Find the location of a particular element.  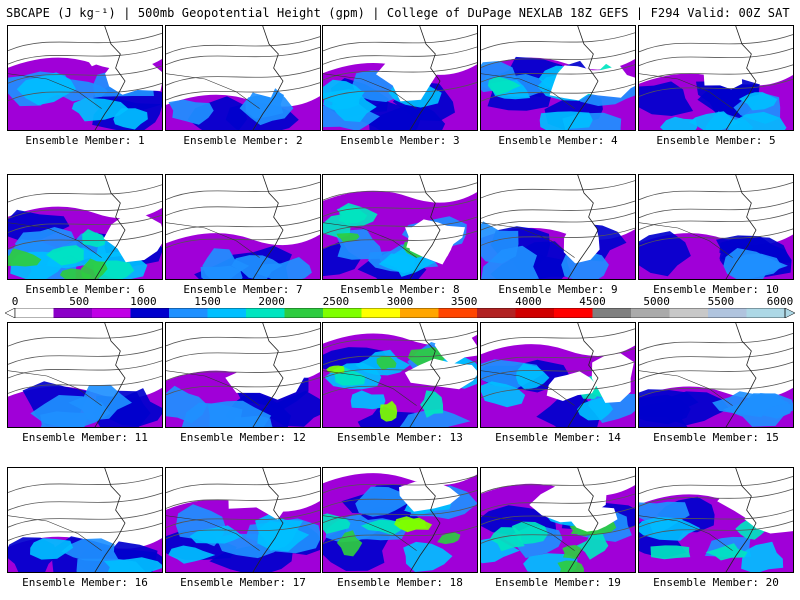

colorbar-tick-label: 4500 is located at coordinates (592, 301).